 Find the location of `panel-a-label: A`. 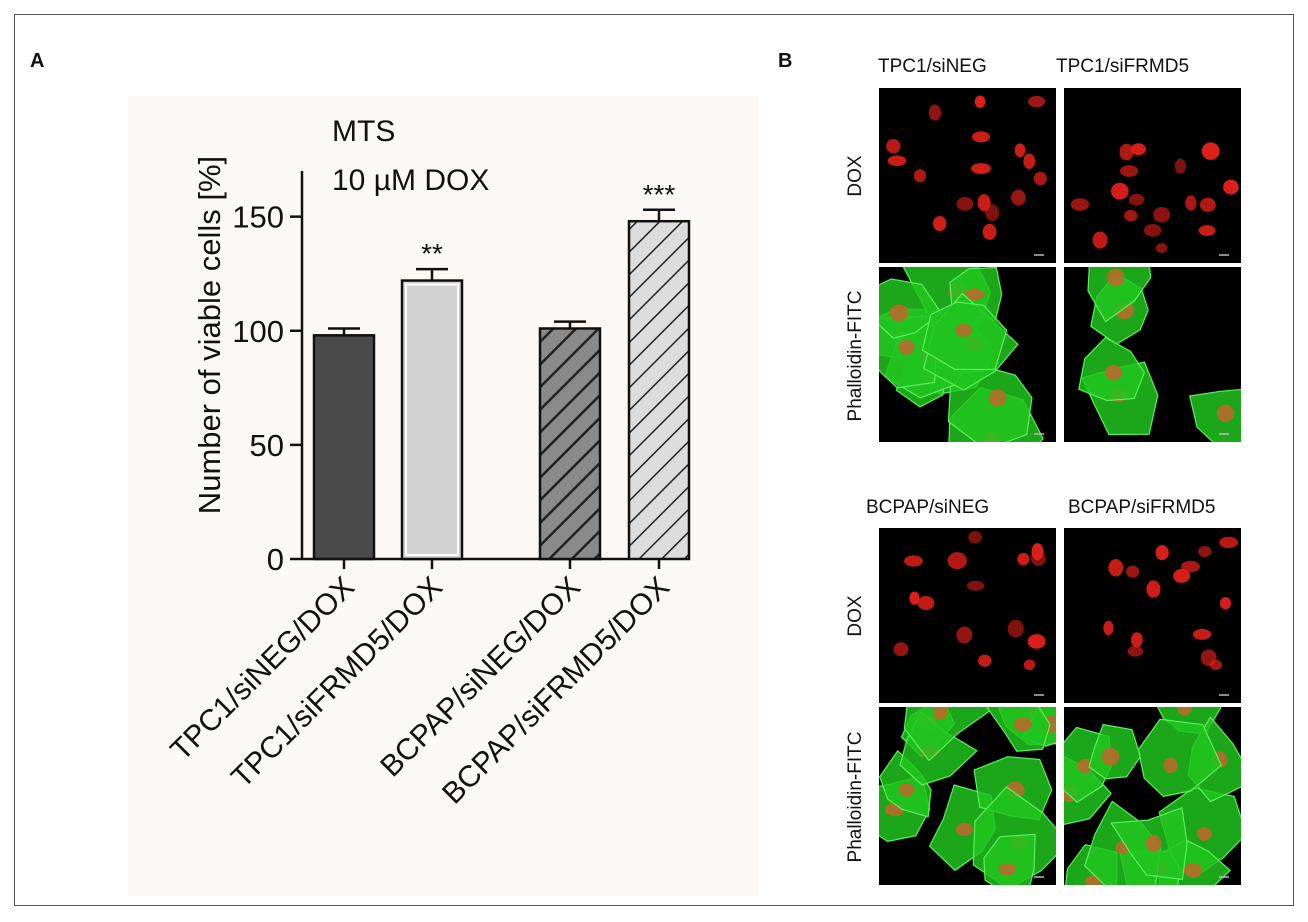

panel-a-label: A is located at coordinates (37, 61).